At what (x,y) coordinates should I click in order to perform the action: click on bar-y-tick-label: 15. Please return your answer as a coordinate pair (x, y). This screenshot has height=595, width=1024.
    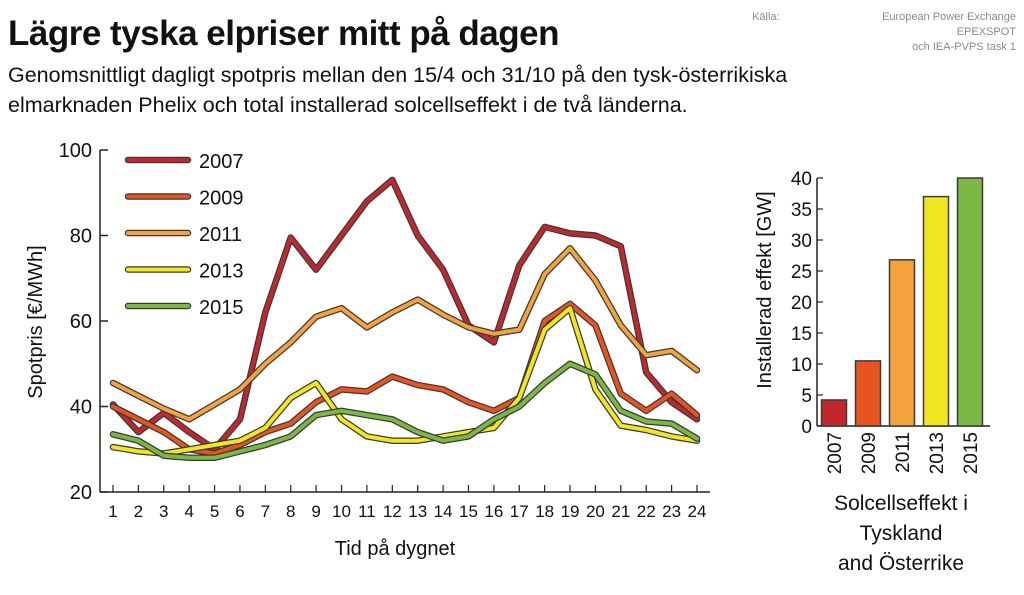
    Looking at the image, I should click on (801, 334).